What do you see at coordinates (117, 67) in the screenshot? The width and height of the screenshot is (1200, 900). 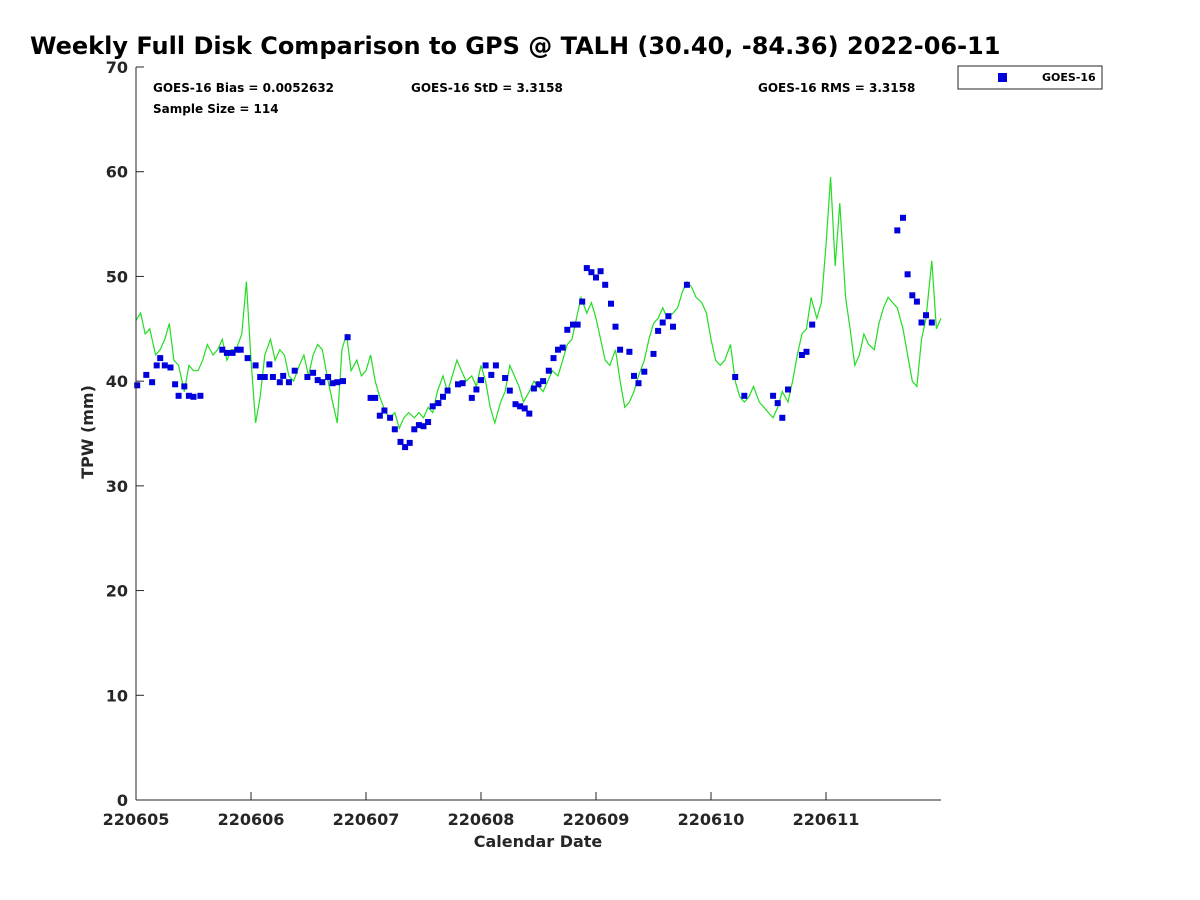 I see `y-tick-label: 70` at bounding box center [117, 67].